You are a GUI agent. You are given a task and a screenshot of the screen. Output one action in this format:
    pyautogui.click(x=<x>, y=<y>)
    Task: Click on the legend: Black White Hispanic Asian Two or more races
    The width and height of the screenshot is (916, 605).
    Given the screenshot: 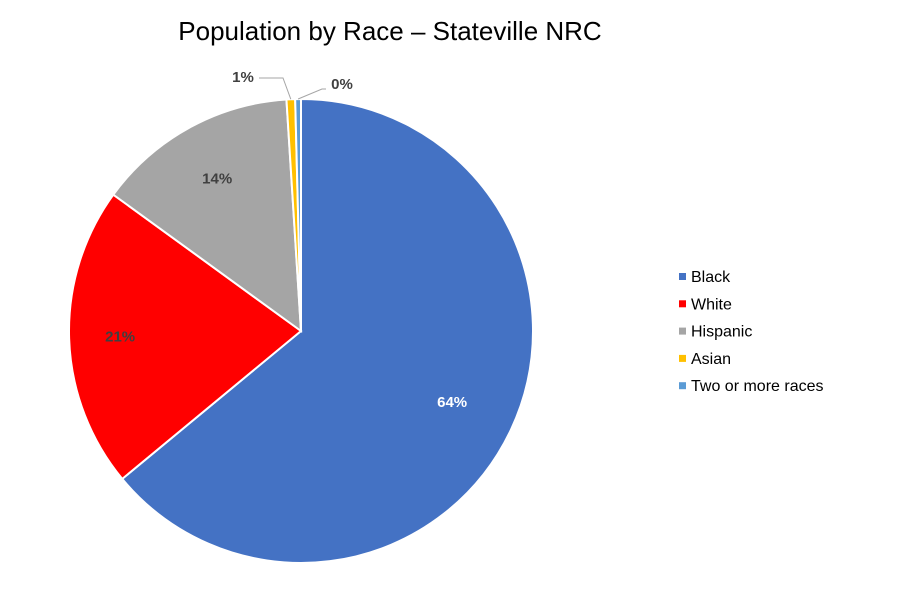 What is the action you would take?
    pyautogui.click(x=751, y=332)
    